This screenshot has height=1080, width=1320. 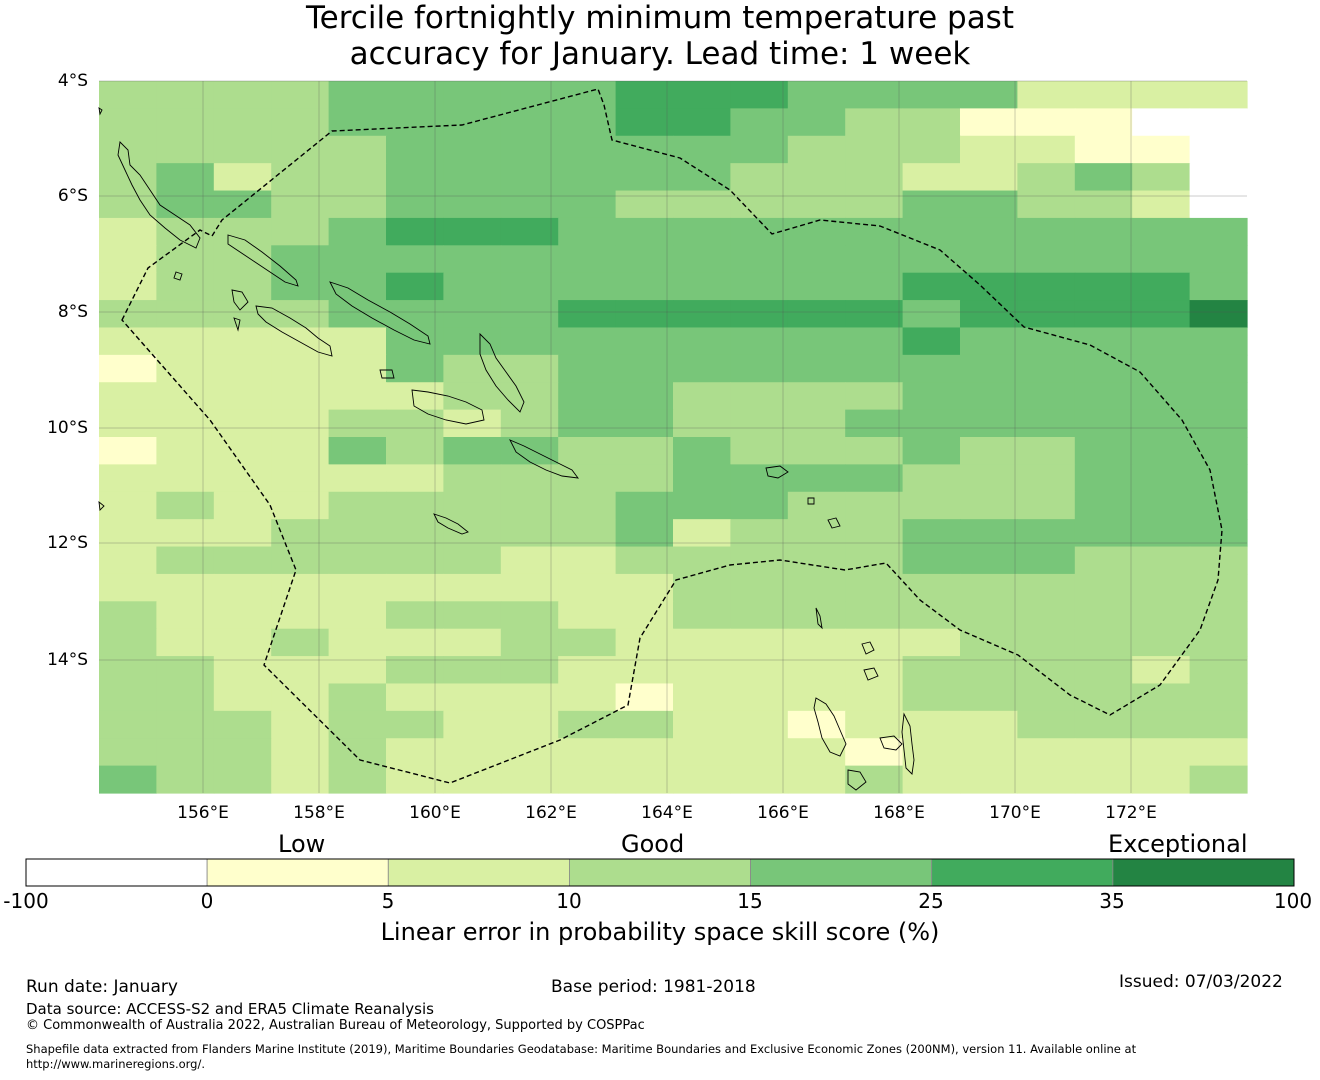 I want to click on lat-label: 6°S, so click(x=72, y=196).